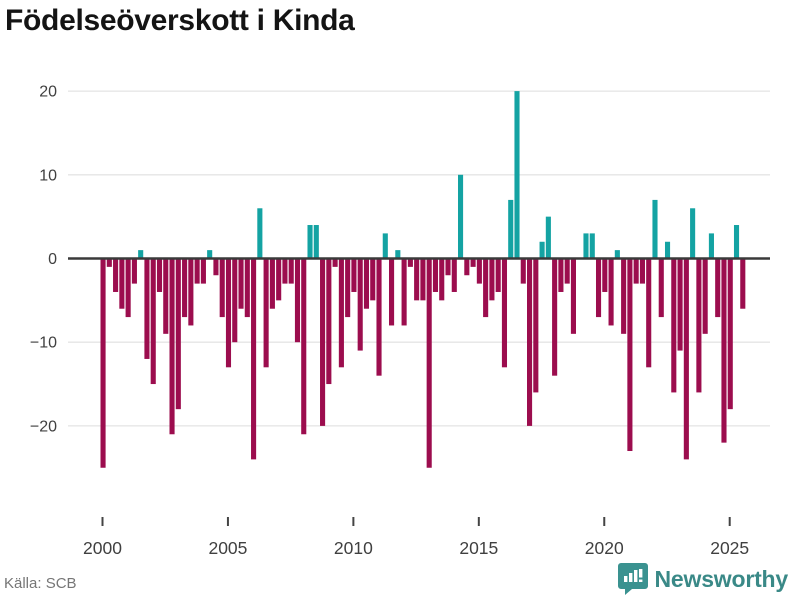 Image resolution: width=800 pixels, height=600 pixels. Describe the element at coordinates (48, 92) in the screenshot. I see `y-axis-tick-label: 20` at that location.